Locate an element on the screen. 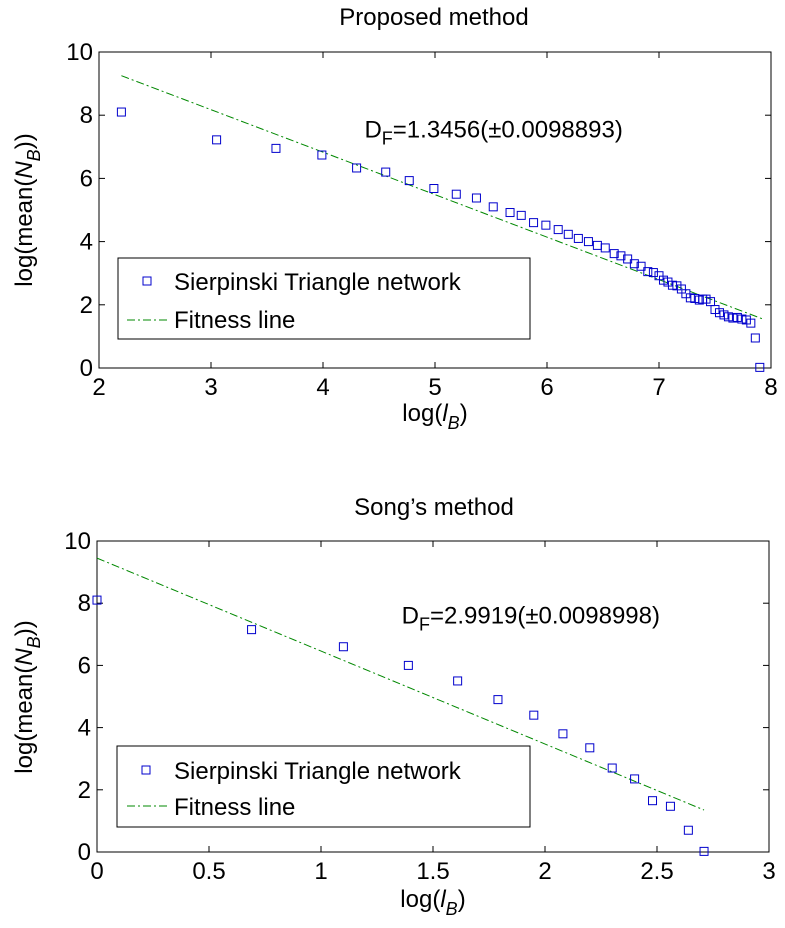 The image size is (785, 928). legend-label-network: Sierpinski Triangle network is located at coordinates (318, 282).